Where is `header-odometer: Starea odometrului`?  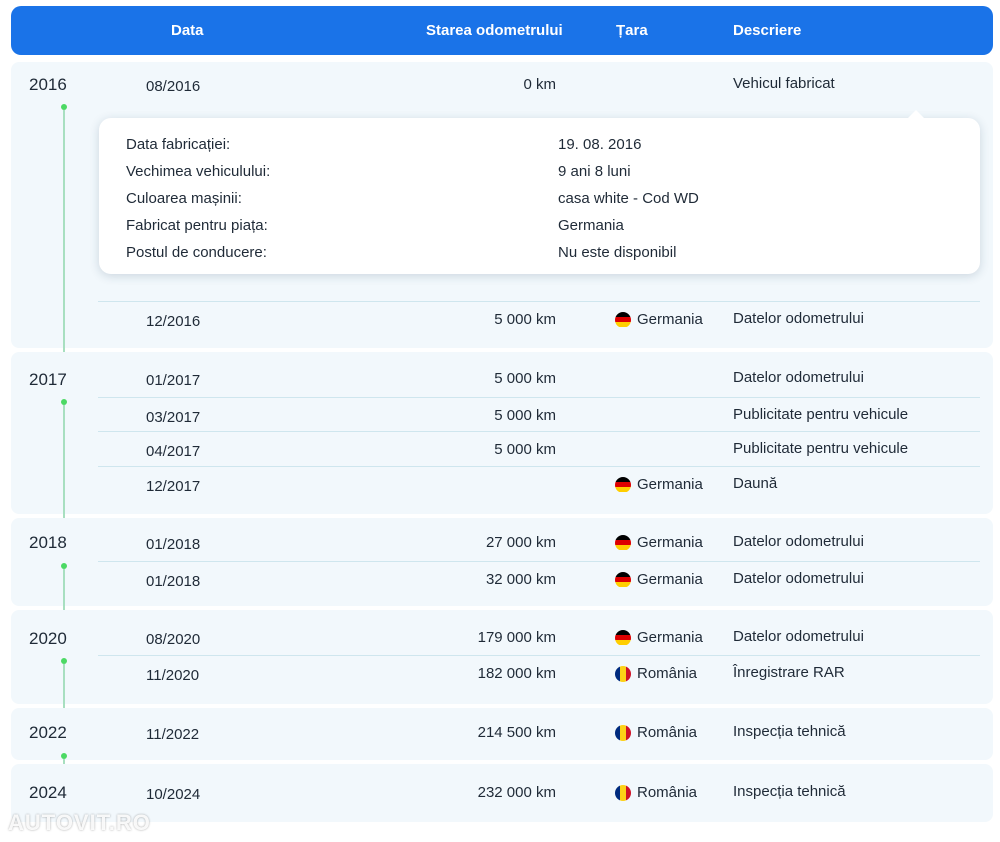
header-odometer: Starea odometrului is located at coordinates (494, 30).